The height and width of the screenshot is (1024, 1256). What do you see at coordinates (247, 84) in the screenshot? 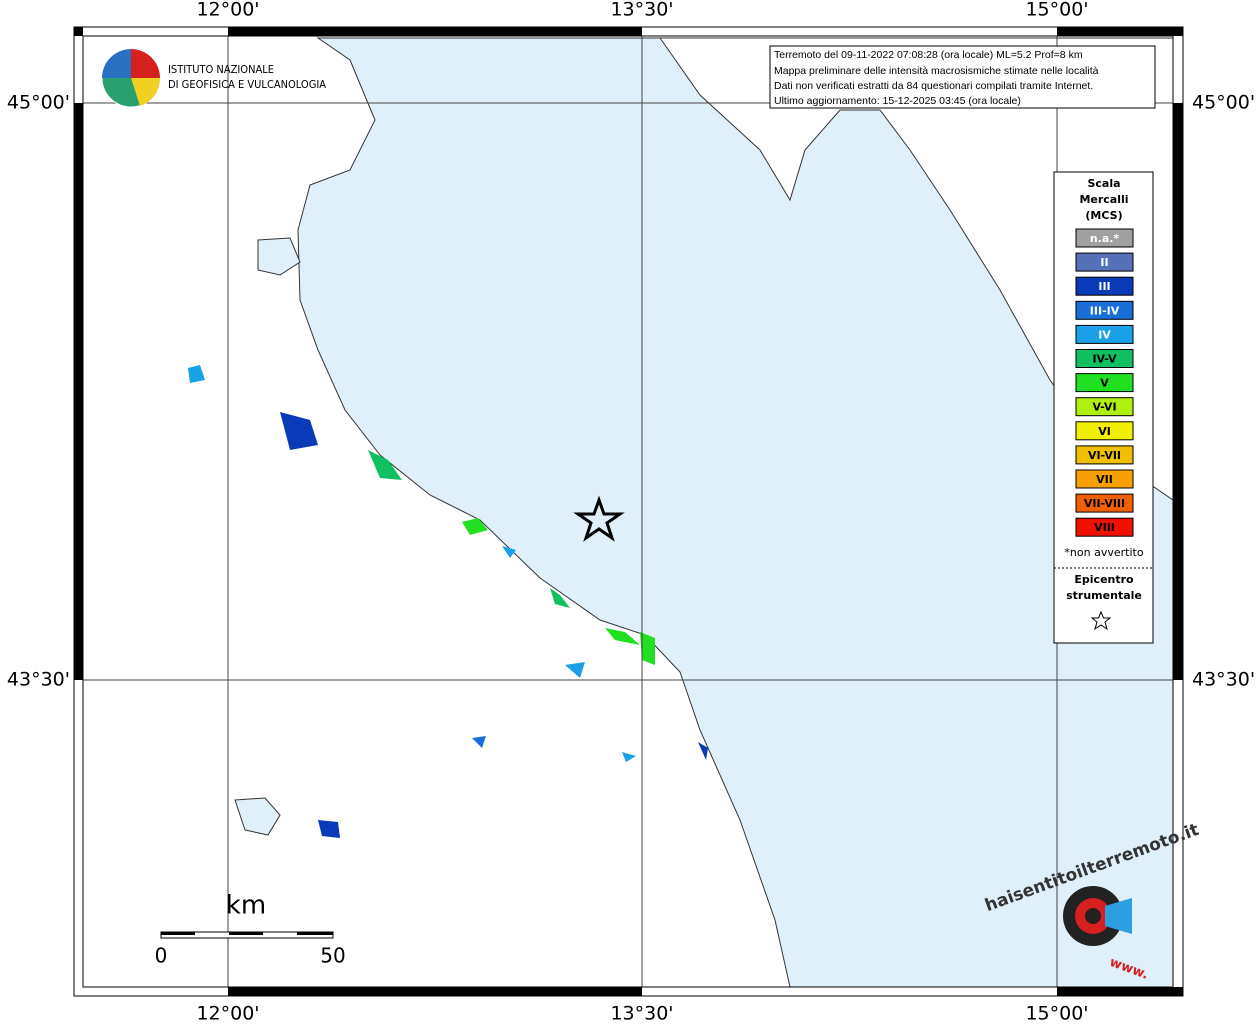
I see `logo-text: DI GEOFISICA E VULCANOLOGIA` at bounding box center [247, 84].